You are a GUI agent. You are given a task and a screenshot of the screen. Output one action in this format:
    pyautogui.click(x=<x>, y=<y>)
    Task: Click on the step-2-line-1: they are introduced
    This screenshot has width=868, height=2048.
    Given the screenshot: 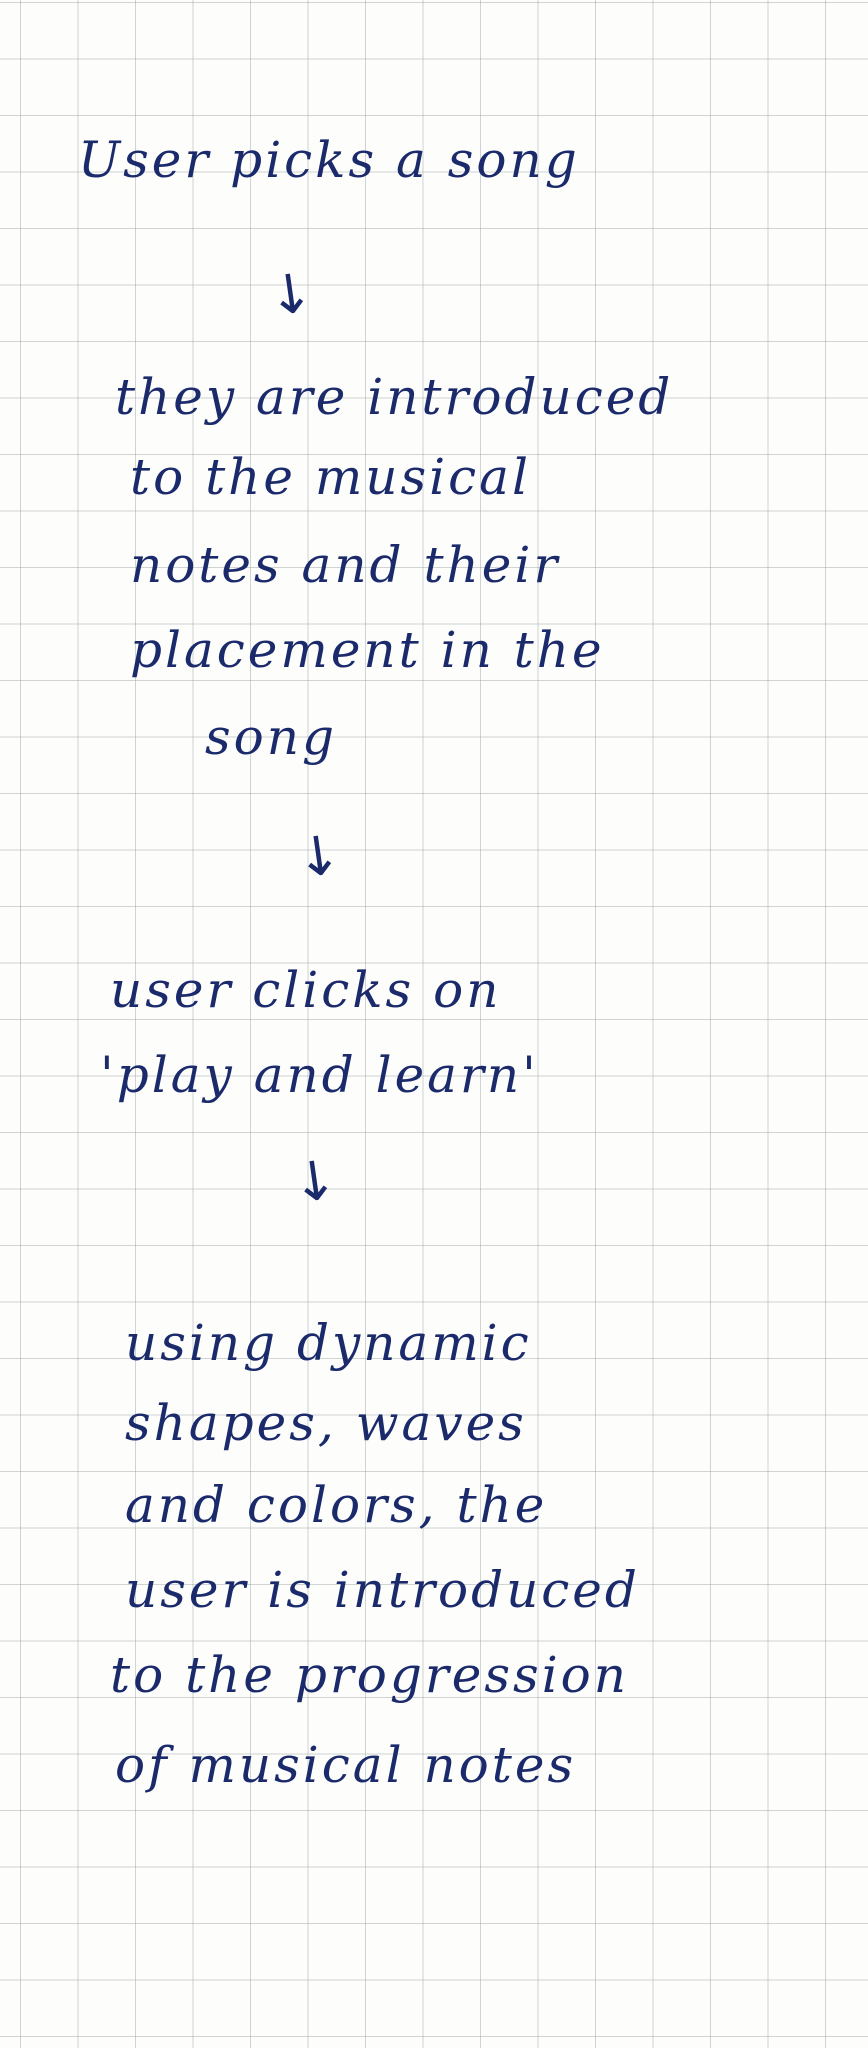 What is the action you would take?
    pyautogui.click(x=394, y=397)
    